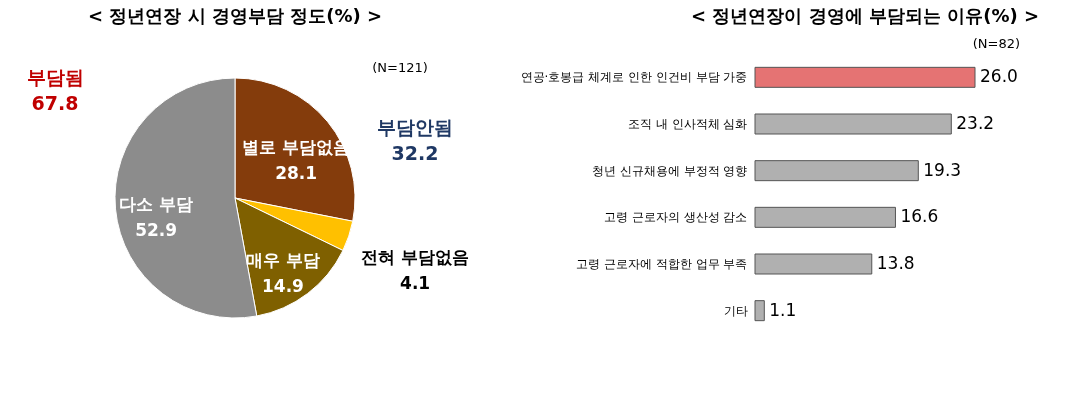 The height and width of the screenshot is (394, 1090). What do you see at coordinates (996, 43) in the screenshot?
I see `text: (N=82)` at bounding box center [996, 43].